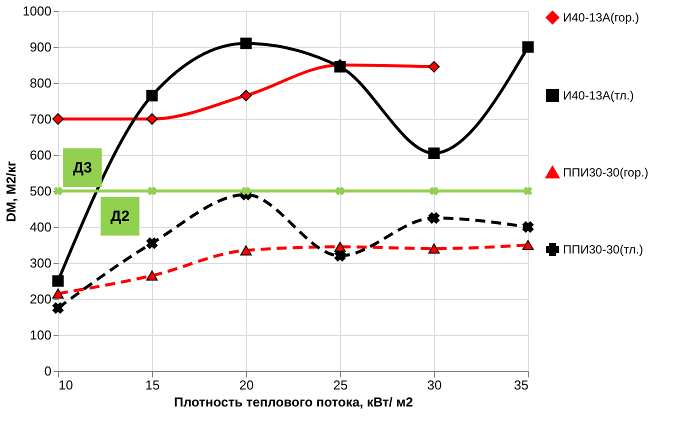  What do you see at coordinates (598, 95) in the screenshot?
I see `legend-label: И40-13А(тл.)` at bounding box center [598, 95].